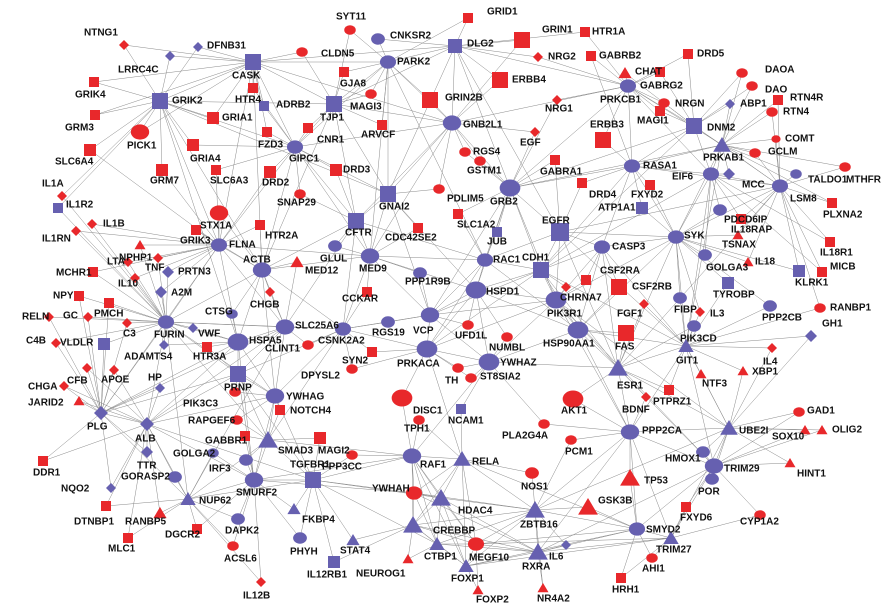  What do you see at coordinates (581, 298) in the screenshot?
I see `node-label: CHRNA7` at bounding box center [581, 298].